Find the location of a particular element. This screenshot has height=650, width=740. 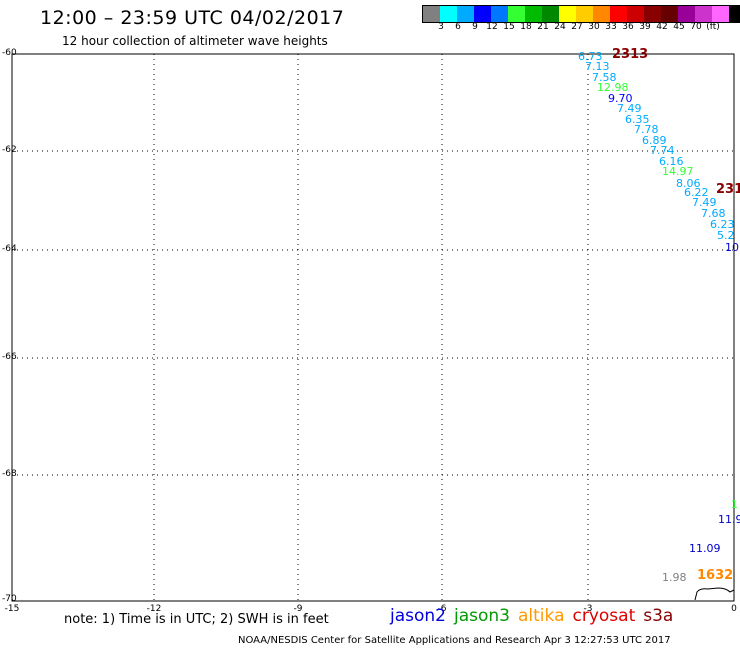

longitude-label: 0 is located at coordinates (734, 609).